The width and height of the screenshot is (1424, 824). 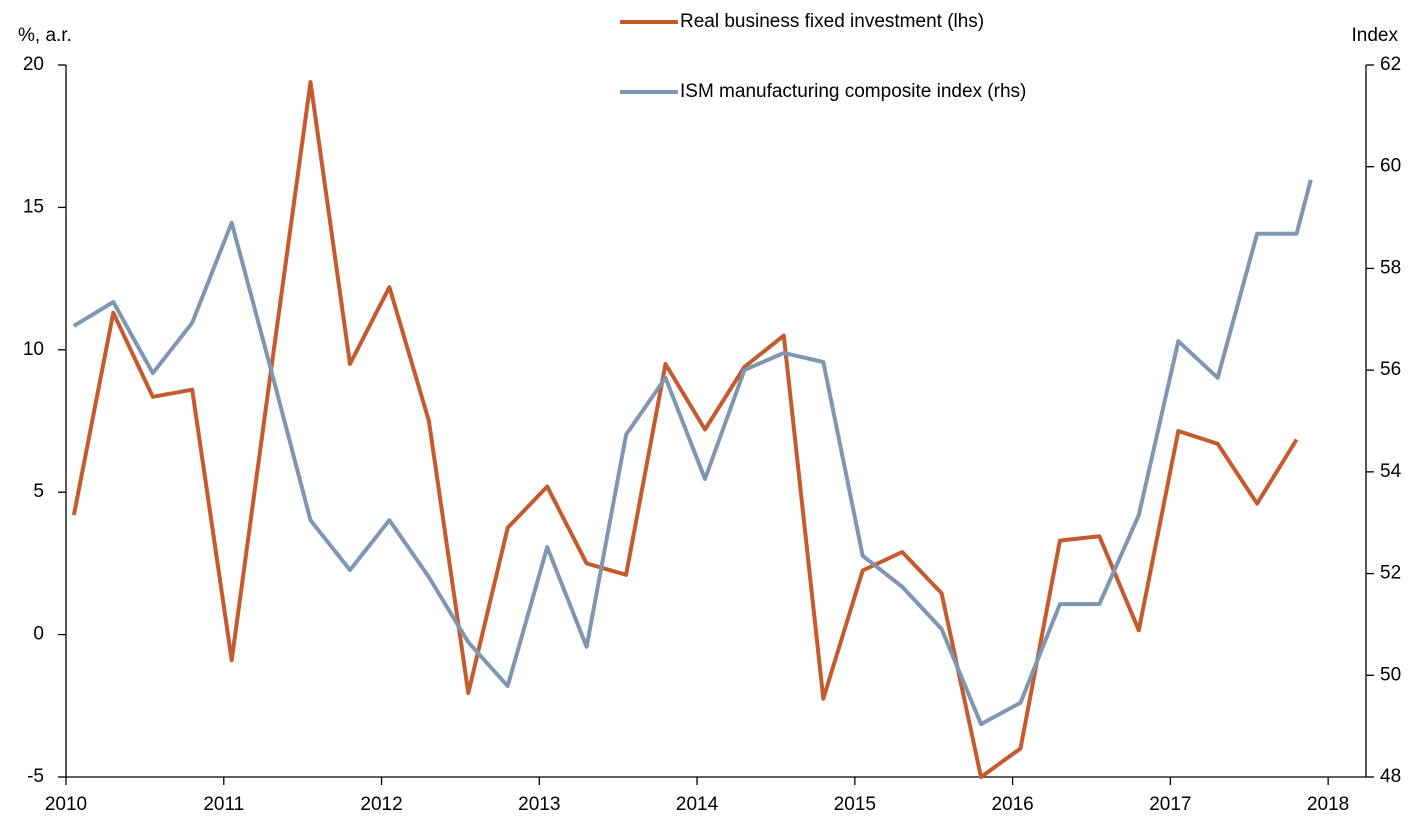 I want to click on y-tick-label: 15, so click(x=33, y=206).